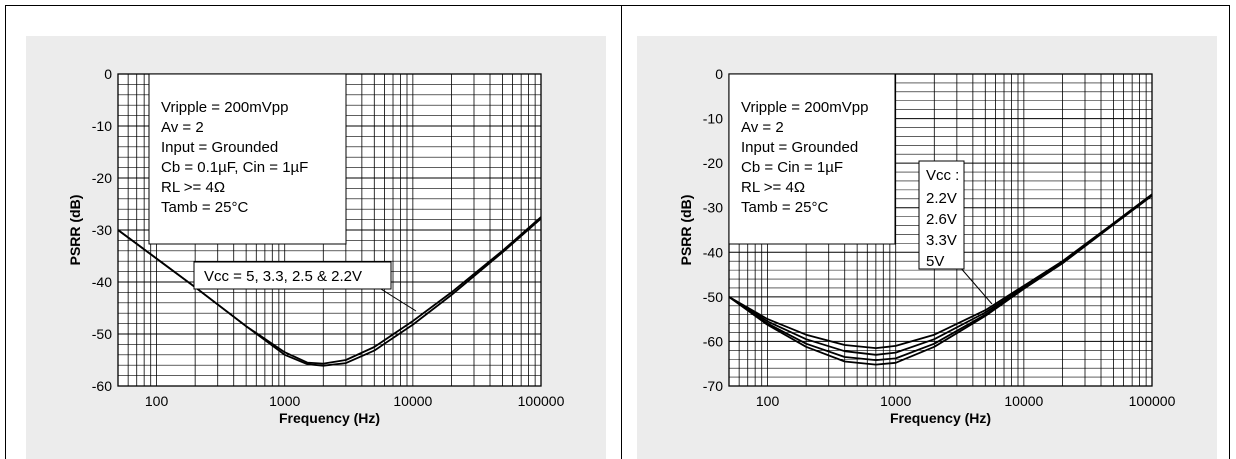 The image size is (1236, 459). I want to click on chart-0-y-tick-label: -40, so click(102, 282).